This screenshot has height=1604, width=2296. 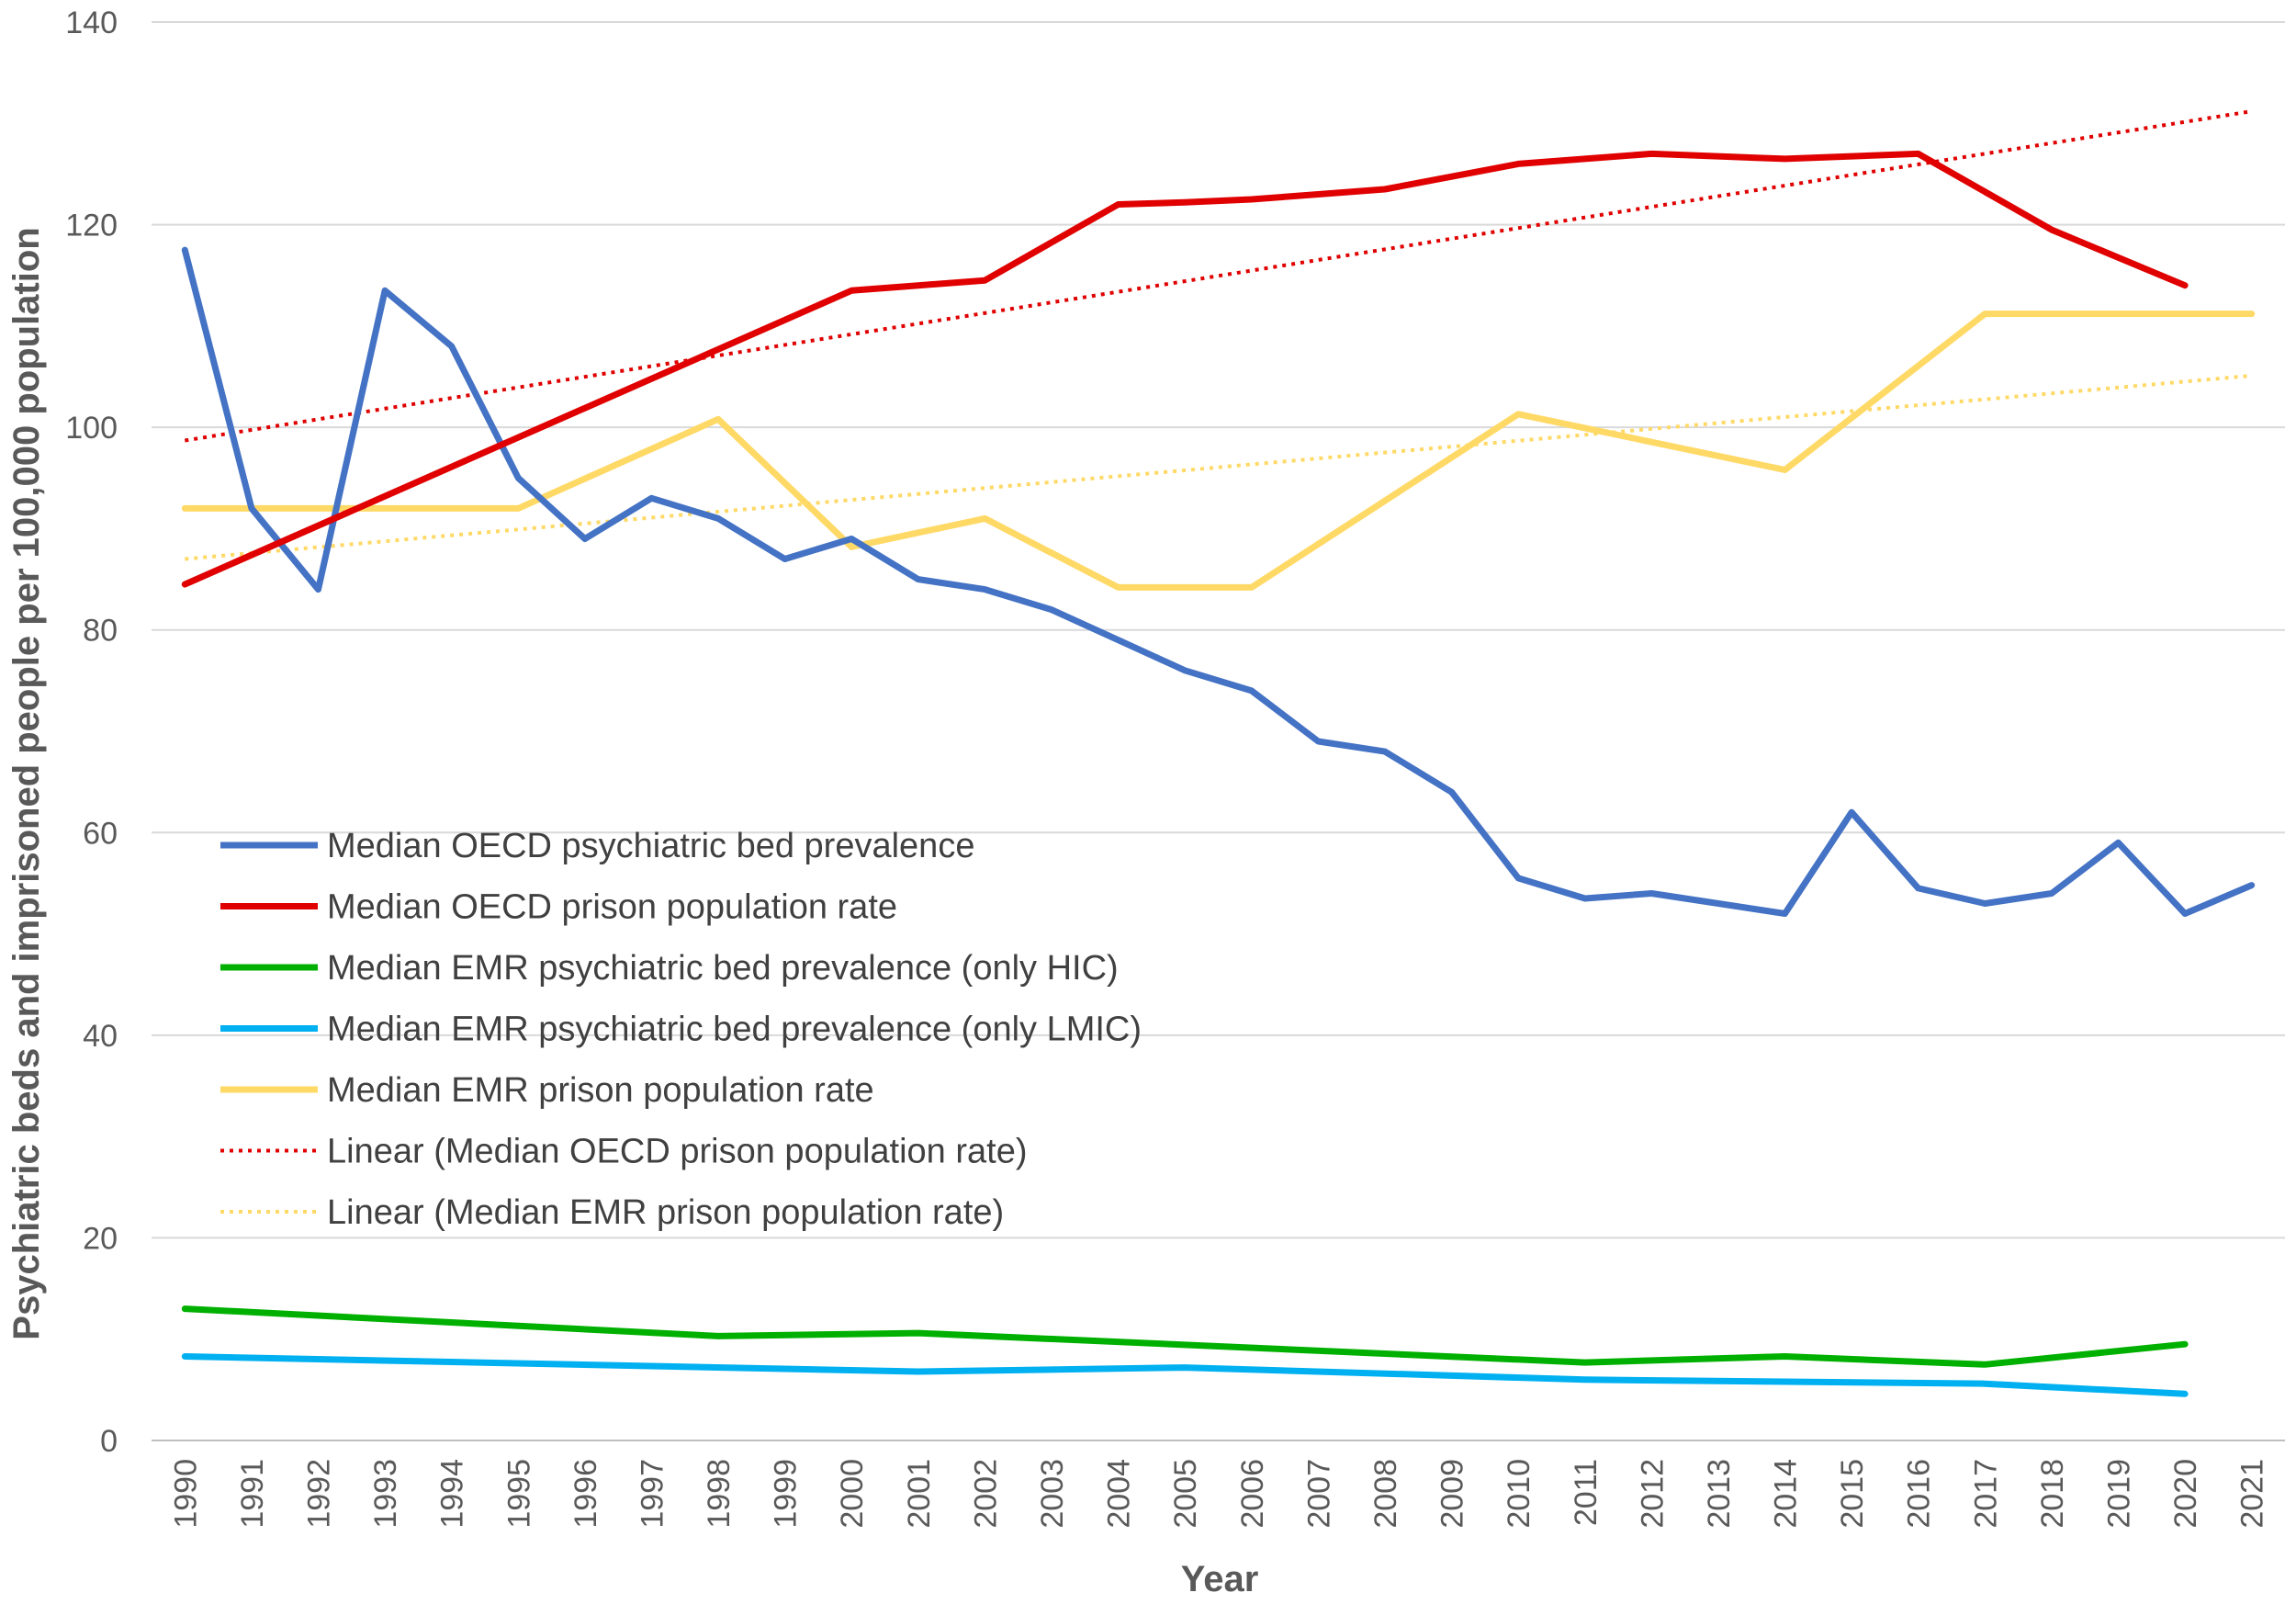 What do you see at coordinates (518, 1494) in the screenshot?
I see `x-tick-label: 1995` at bounding box center [518, 1494].